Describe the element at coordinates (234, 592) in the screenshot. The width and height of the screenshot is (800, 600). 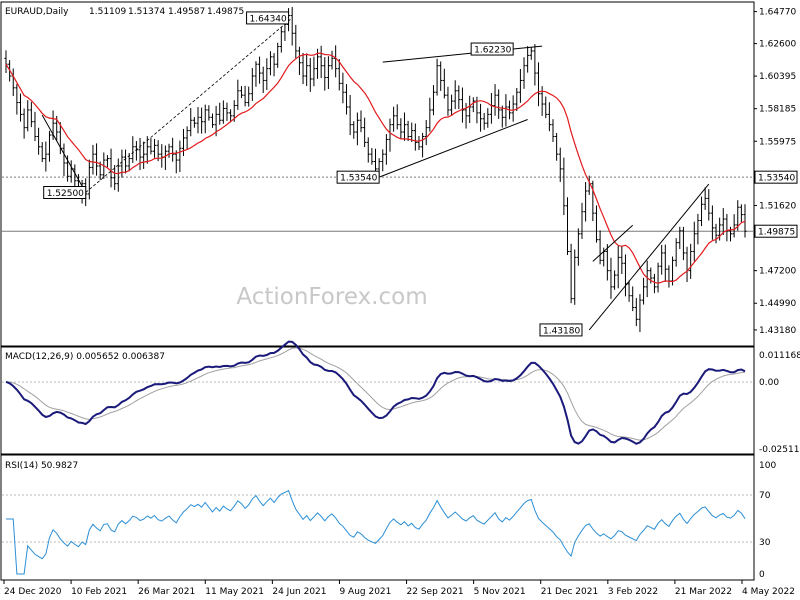
I see `x-tick-label: 11 May 2021` at that location.